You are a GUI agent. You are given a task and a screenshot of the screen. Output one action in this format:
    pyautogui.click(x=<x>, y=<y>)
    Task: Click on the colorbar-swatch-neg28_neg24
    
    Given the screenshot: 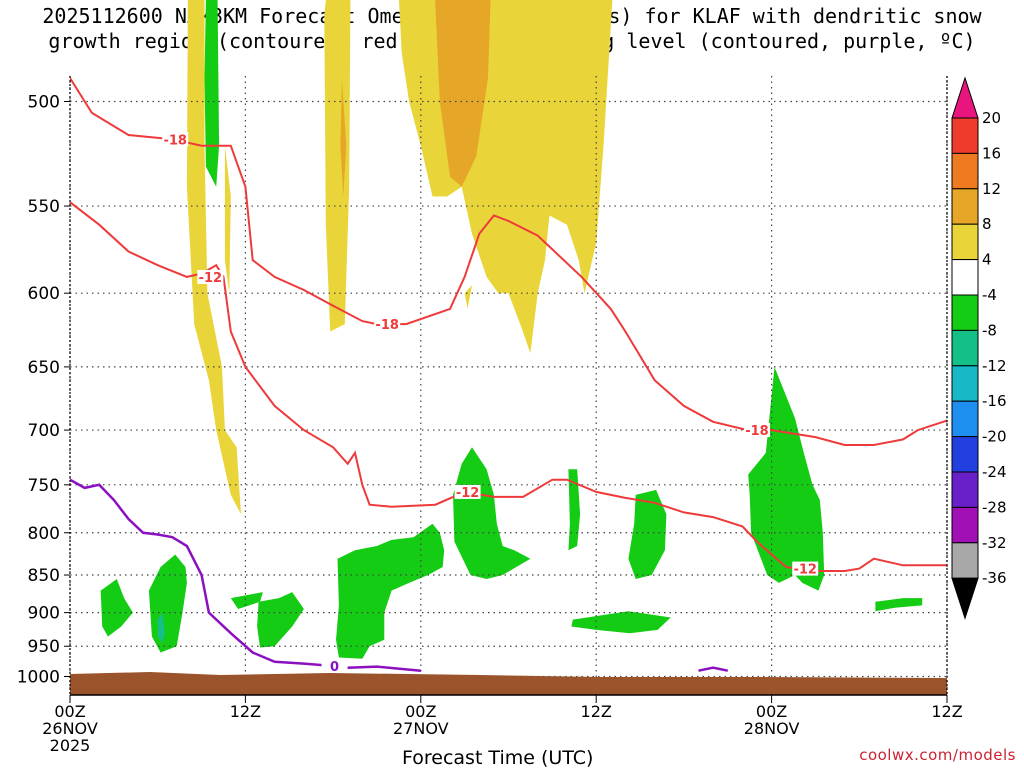 What is the action you would take?
    pyautogui.click(x=965, y=489)
    